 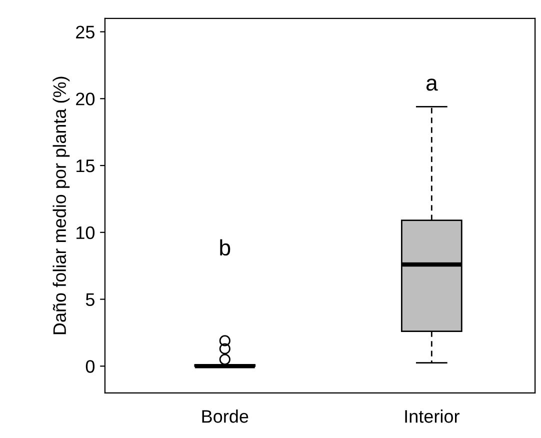 I want to click on y-tick-label: 0, so click(x=90, y=366).